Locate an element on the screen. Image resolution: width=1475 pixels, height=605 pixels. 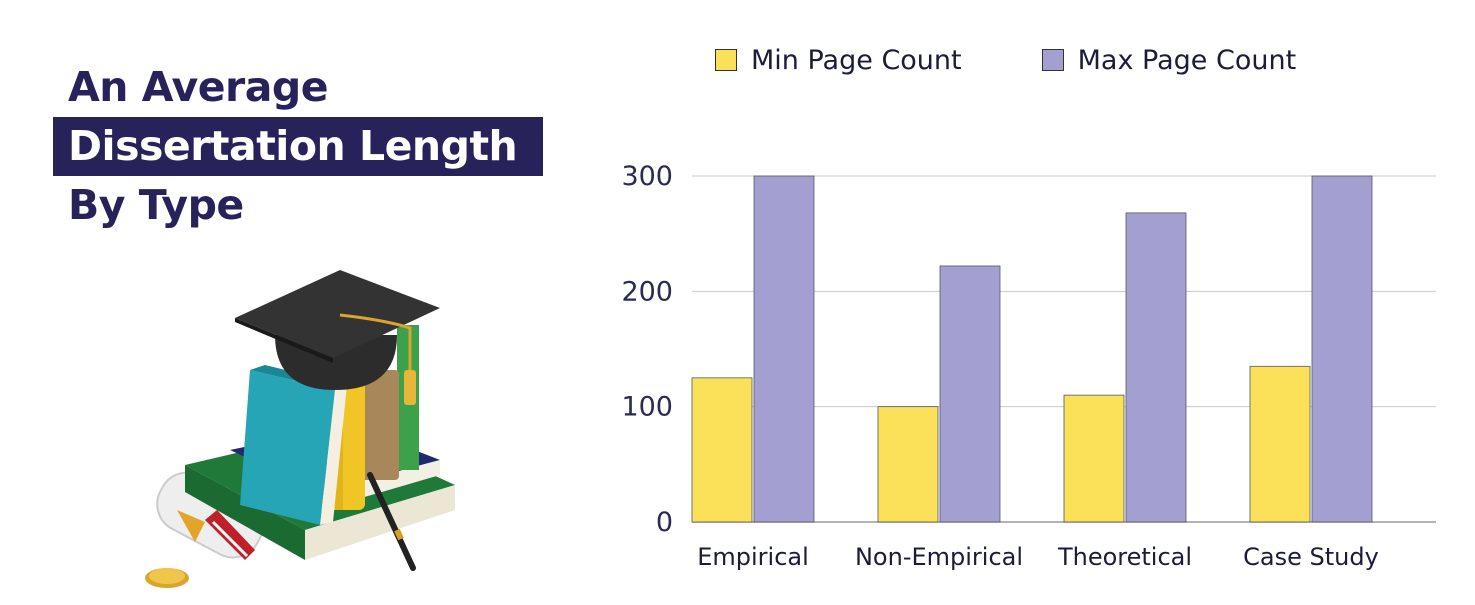
legend-swatch-min is located at coordinates (726, 60).